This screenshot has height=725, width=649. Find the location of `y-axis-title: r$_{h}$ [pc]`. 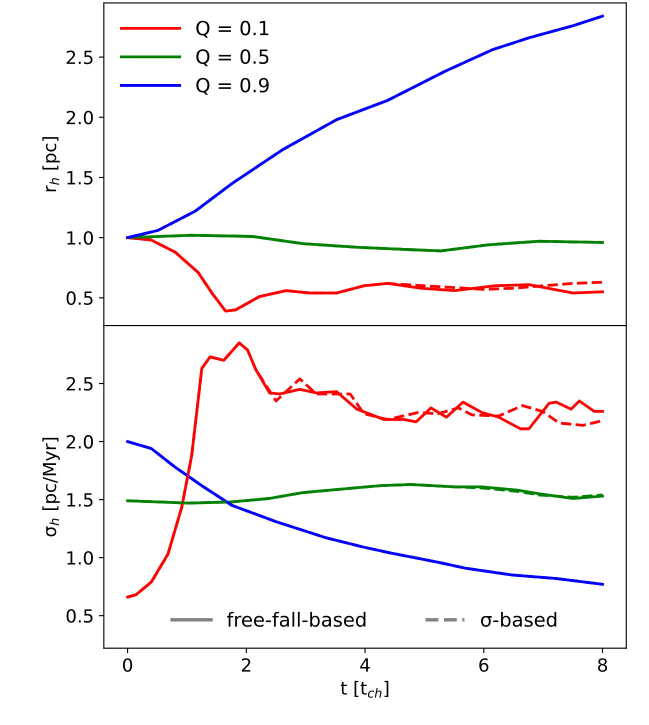

y-axis-title: r$_{h}$ [pc] is located at coordinates (51, 164).